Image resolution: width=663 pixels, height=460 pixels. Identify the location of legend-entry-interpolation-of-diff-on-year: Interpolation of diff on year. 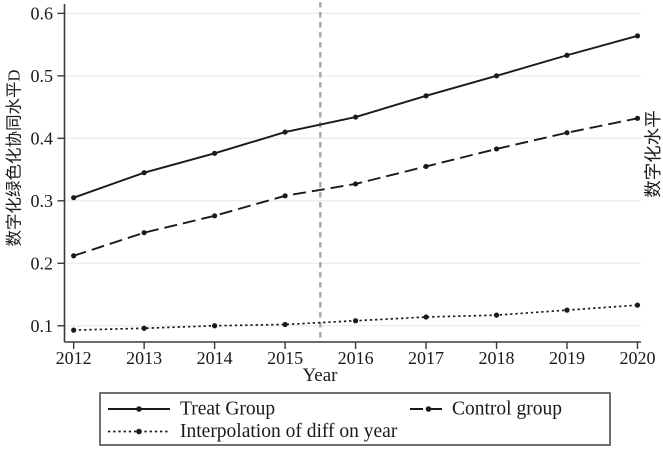
(253, 431).